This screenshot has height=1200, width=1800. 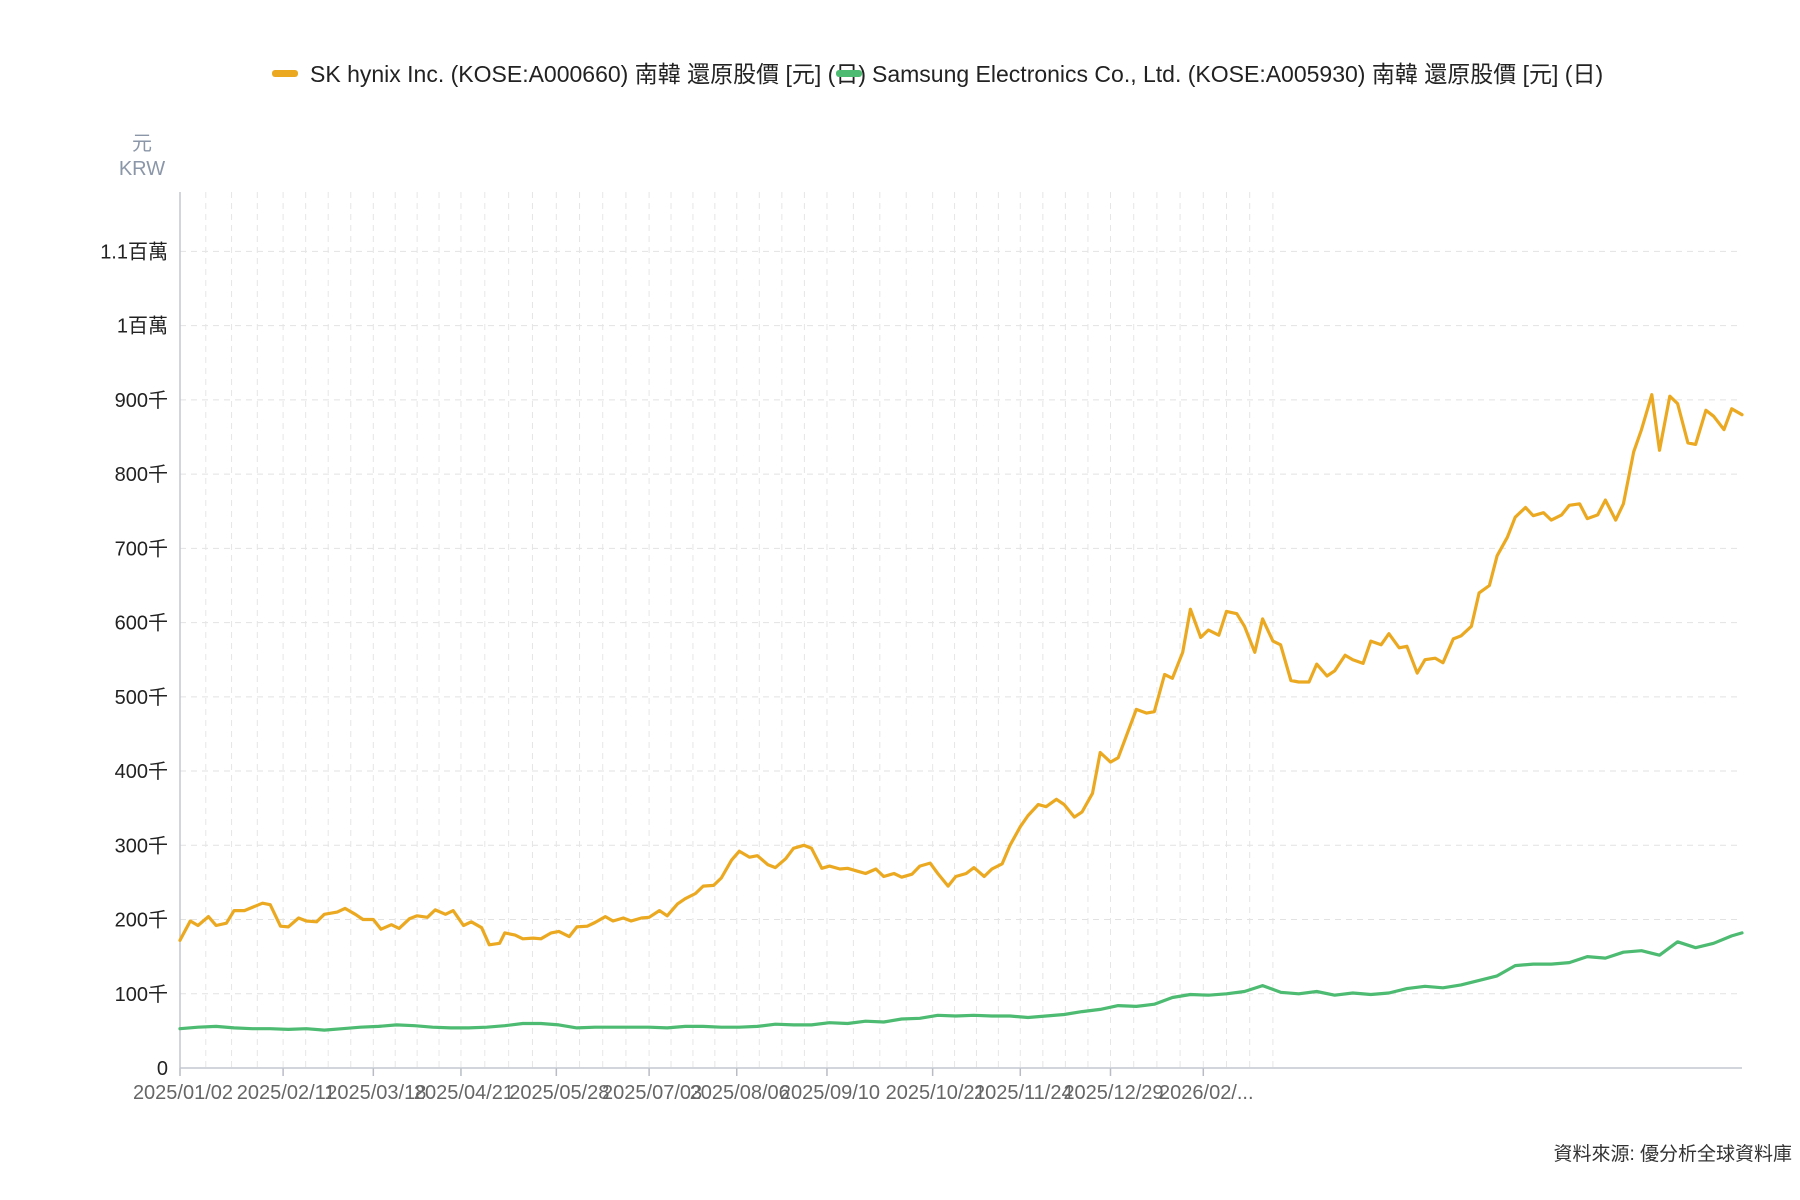 I want to click on y-tick-label: 500千, so click(x=141, y=697).